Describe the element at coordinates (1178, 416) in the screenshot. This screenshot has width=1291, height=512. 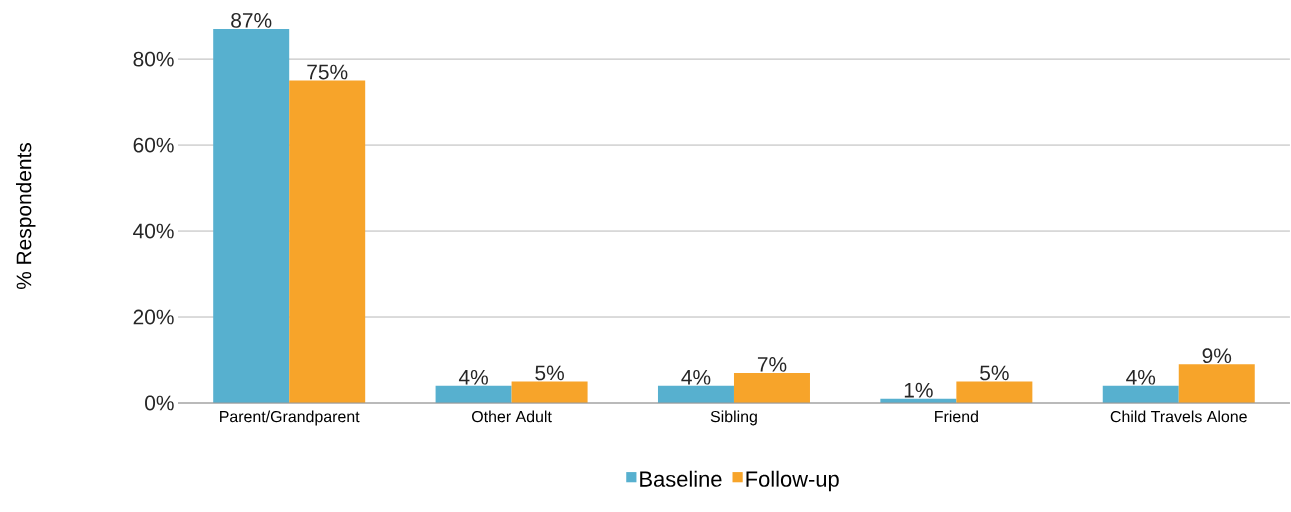
I see `x-tick-label: Child Travels Alone` at that location.